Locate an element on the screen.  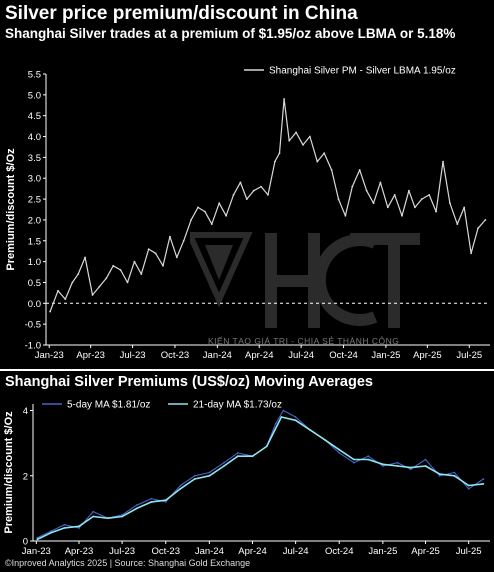
y-tick-label: 1.0 is located at coordinates (34, 262).